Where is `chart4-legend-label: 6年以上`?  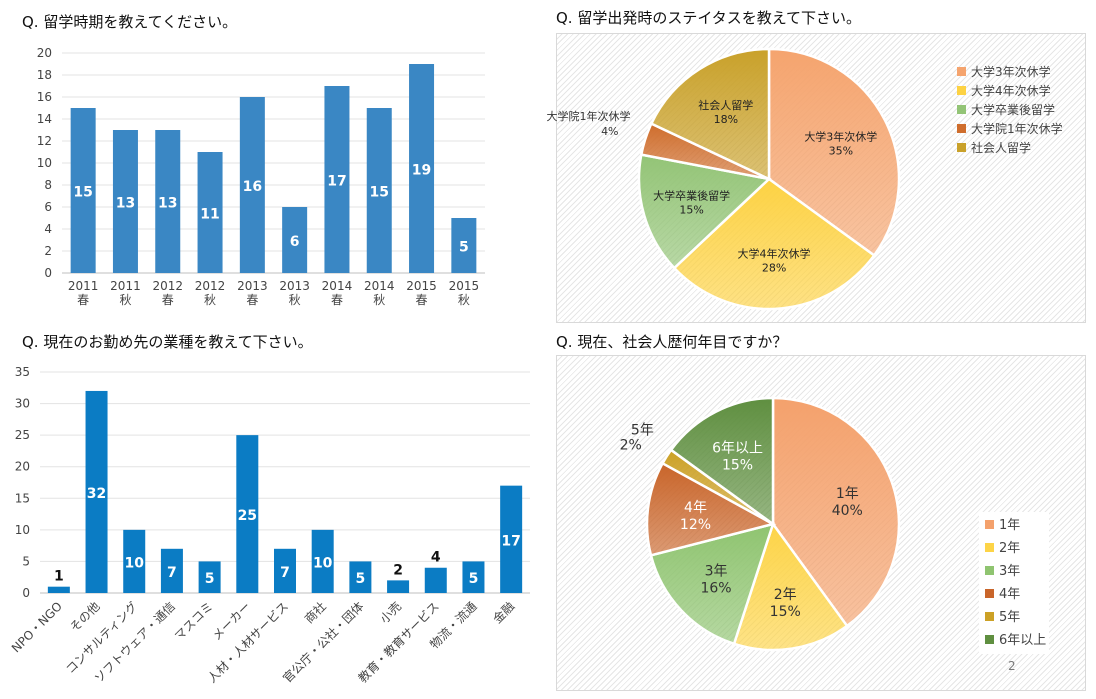 chart4-legend-label: 6年以上 is located at coordinates (1022, 640).